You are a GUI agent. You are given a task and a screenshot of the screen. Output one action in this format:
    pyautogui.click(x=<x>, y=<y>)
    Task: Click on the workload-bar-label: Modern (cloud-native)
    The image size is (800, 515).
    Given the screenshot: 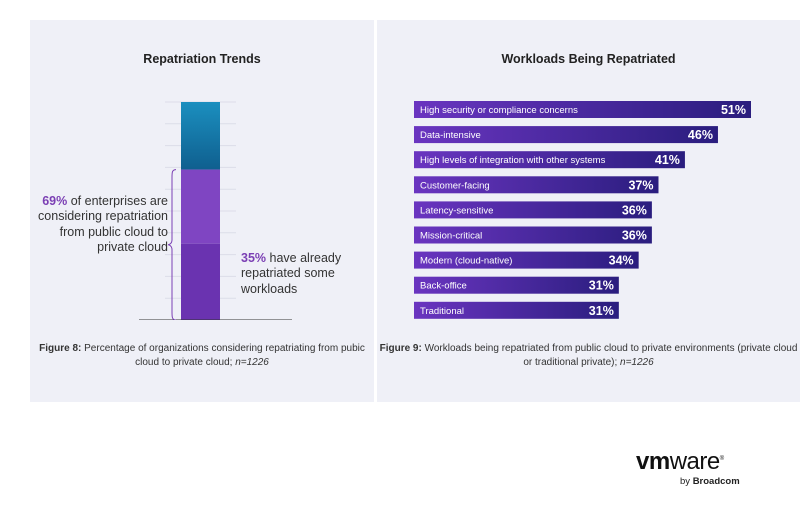 What is the action you would take?
    pyautogui.click(x=466, y=261)
    